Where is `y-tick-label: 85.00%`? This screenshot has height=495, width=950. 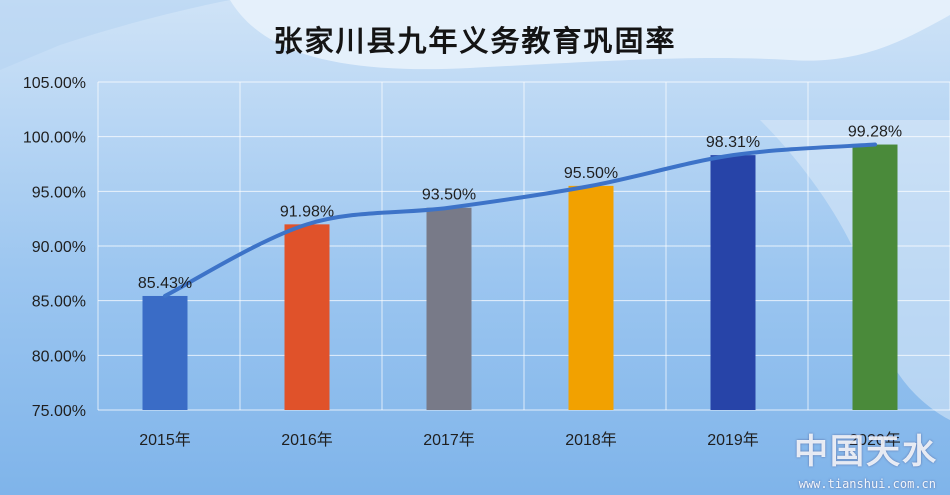 y-tick-label: 85.00% is located at coordinates (59, 302).